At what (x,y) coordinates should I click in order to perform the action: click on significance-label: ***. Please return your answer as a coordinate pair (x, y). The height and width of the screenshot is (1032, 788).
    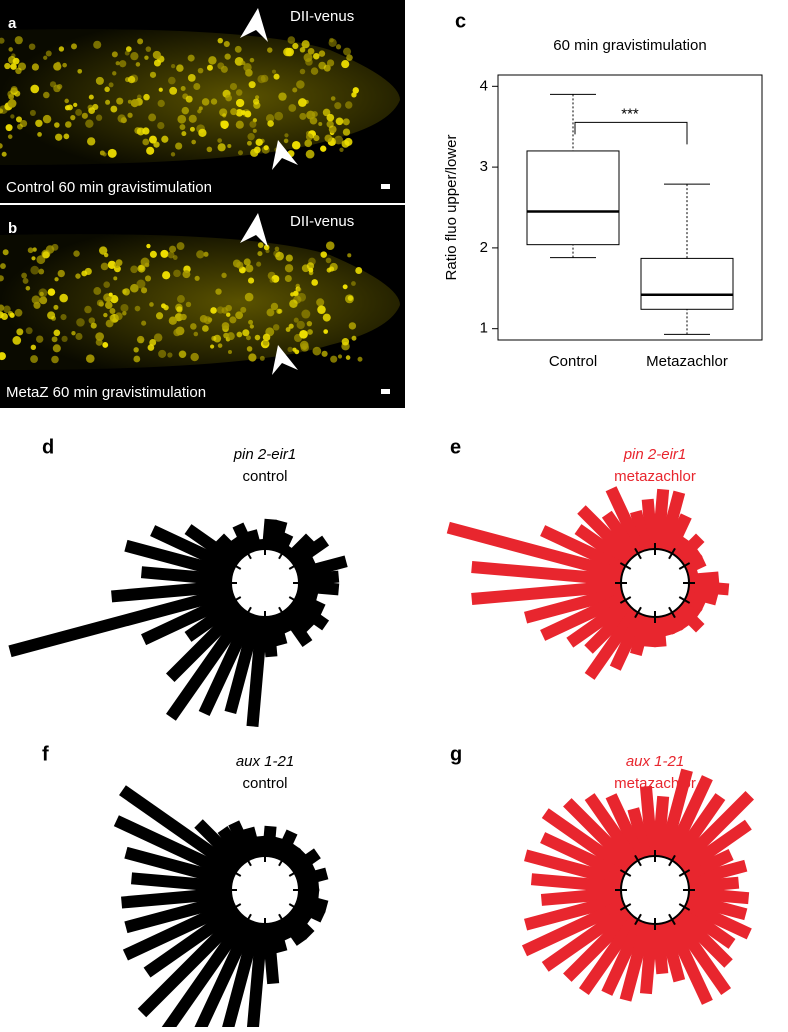
    Looking at the image, I should click on (630, 113).